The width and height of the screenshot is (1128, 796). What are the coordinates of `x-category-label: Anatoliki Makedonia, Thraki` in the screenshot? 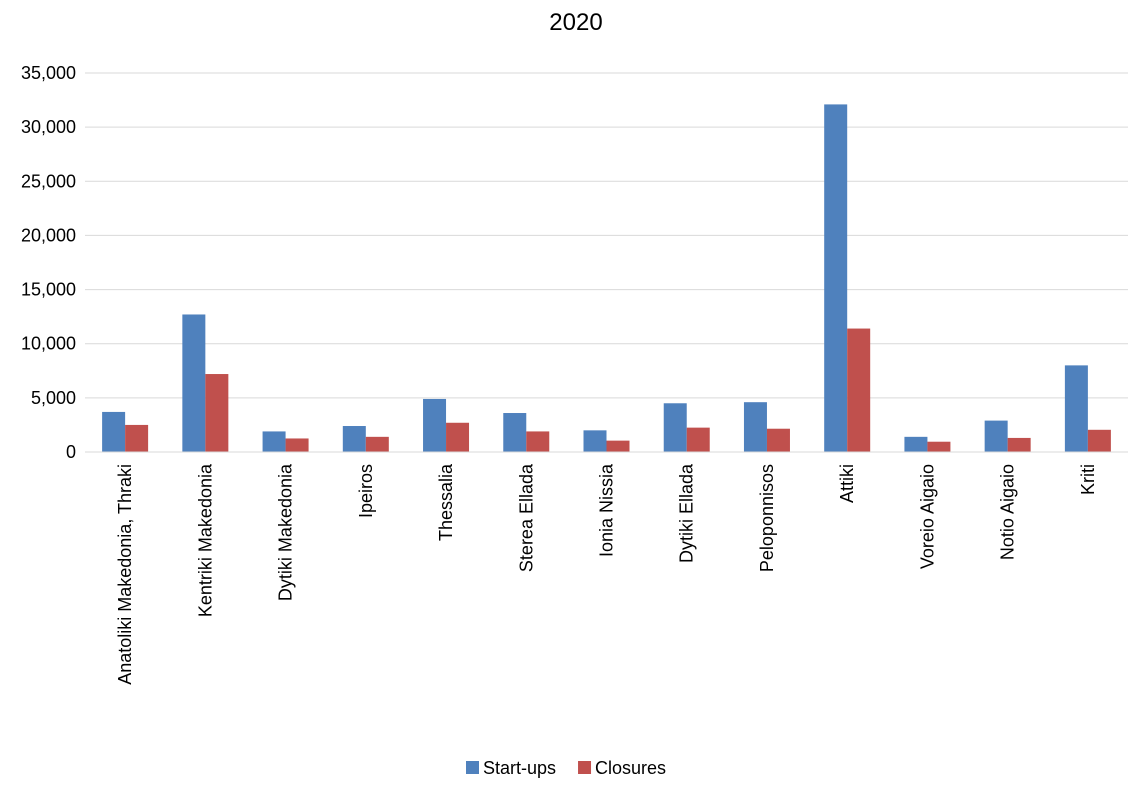 It's located at (125, 574).